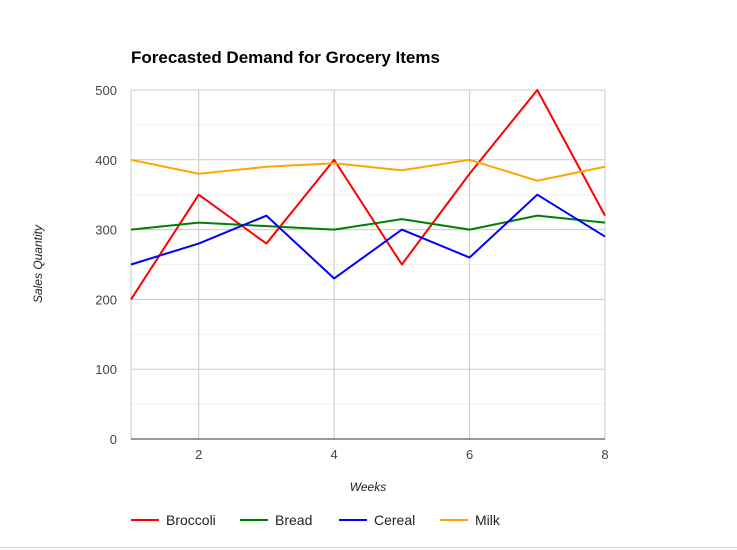  Describe the element at coordinates (293, 520) in the screenshot. I see `legend-label: Bread` at that location.